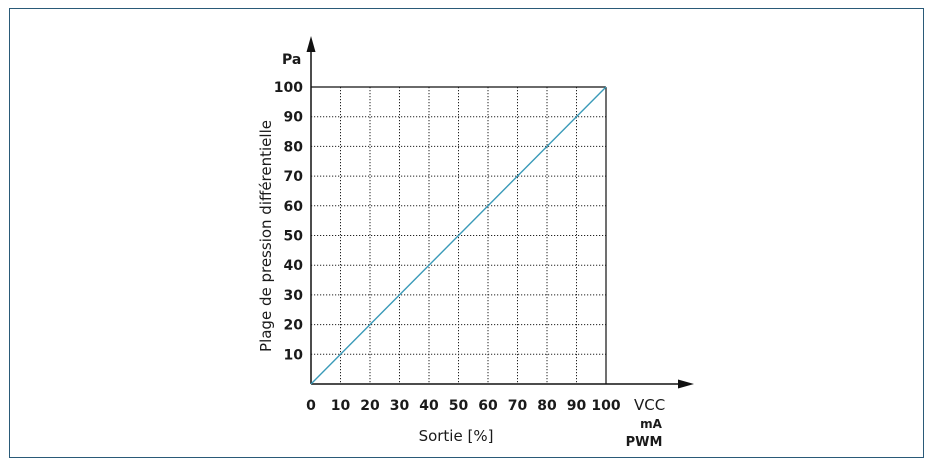 Image resolution: width=935 pixels, height=466 pixels. I want to click on x-tick-label: 20, so click(370, 406).